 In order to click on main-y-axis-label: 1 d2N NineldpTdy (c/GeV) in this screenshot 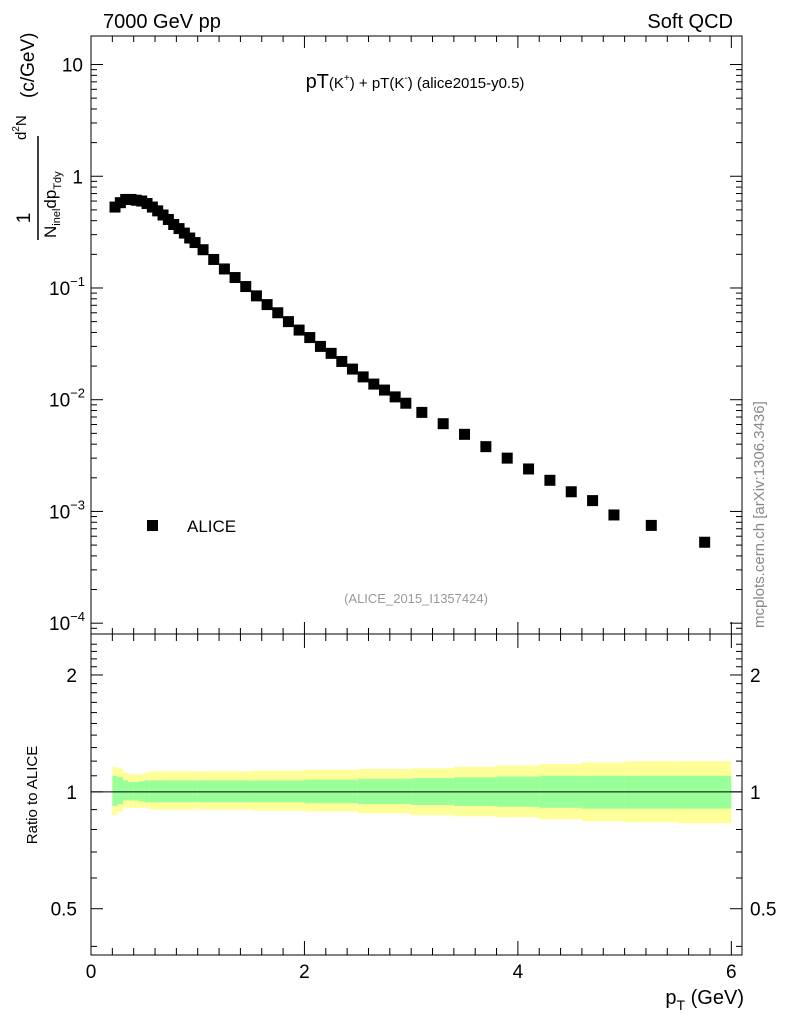, I will do `click(37, 136)`.